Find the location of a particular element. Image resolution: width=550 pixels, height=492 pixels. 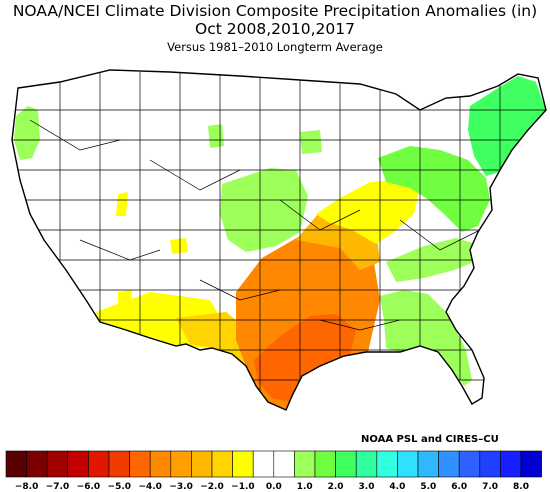

region-ohio-valley is located at coordinates (368, 212).